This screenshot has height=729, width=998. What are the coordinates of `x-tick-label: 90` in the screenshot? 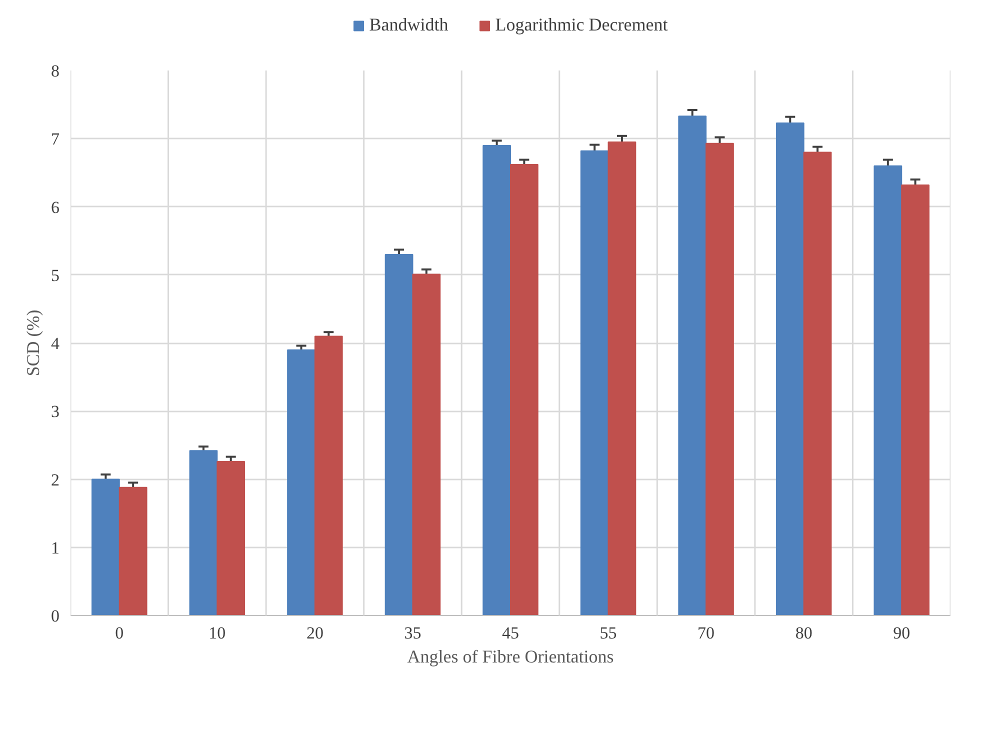 It's located at (901, 633).